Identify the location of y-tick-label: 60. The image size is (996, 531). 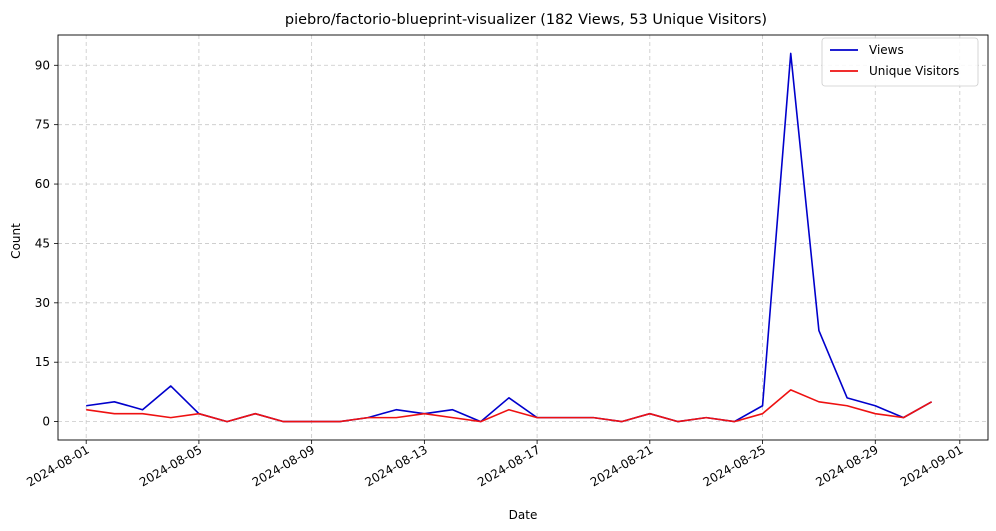
(42, 184).